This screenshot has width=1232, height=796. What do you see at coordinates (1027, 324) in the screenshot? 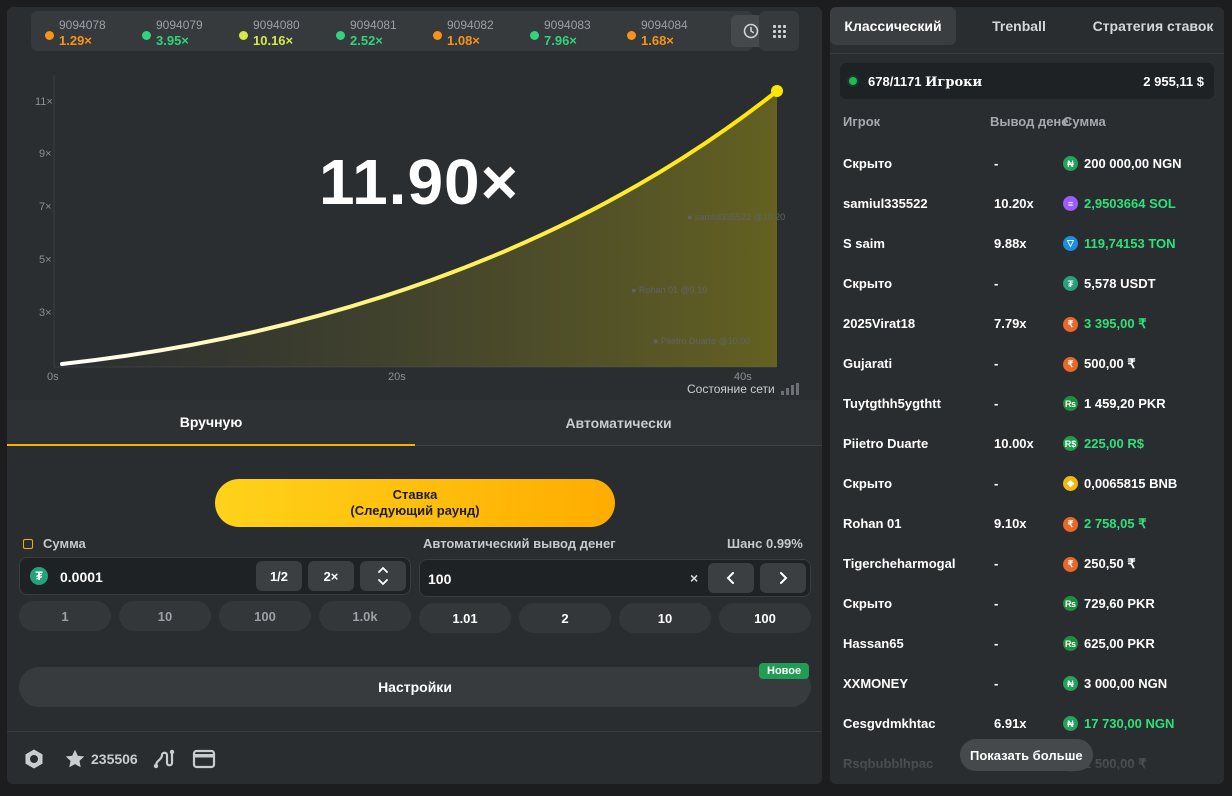
I see `player-row: 2025Virat18 7.79x ₹3 395,00 ₹` at bounding box center [1027, 324].